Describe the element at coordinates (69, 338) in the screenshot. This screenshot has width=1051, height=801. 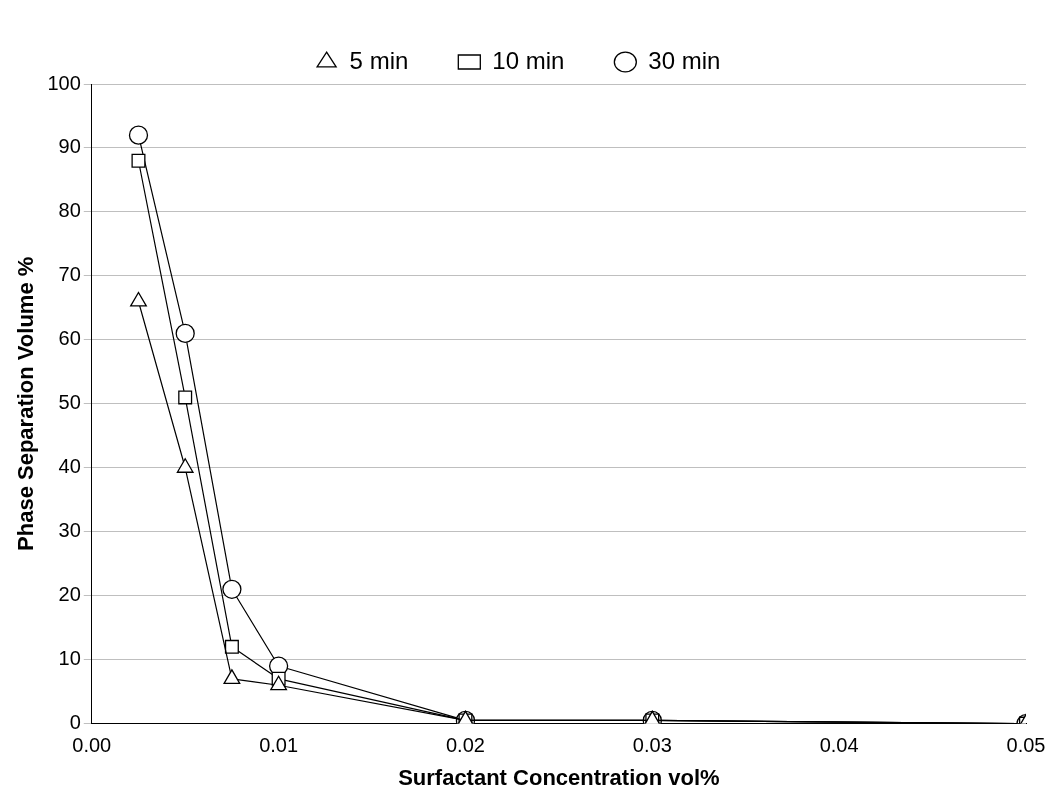
I see `y-tick-label: 60` at that location.